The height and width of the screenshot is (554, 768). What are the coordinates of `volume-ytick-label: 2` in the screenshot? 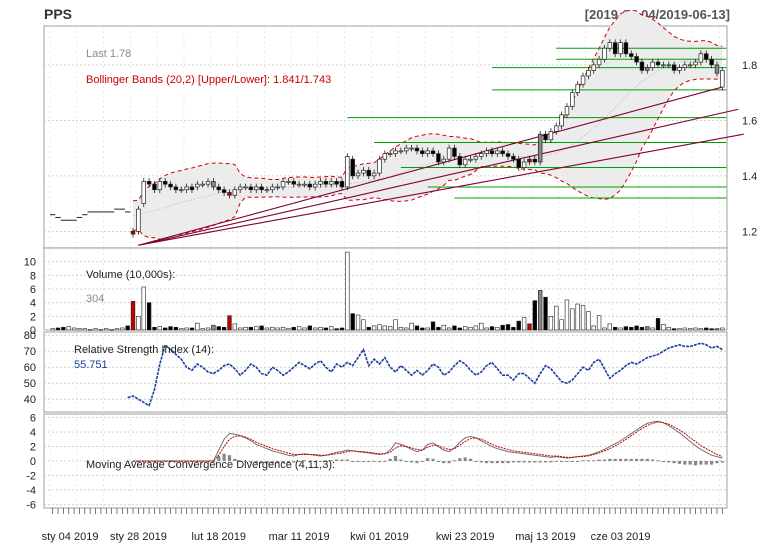 It's located at (33, 317).